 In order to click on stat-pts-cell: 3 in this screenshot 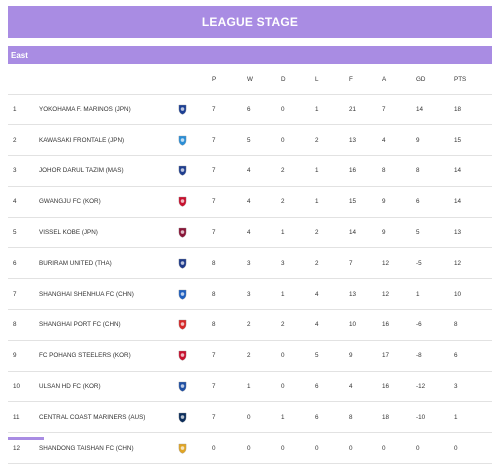, I will do `click(456, 387)`.